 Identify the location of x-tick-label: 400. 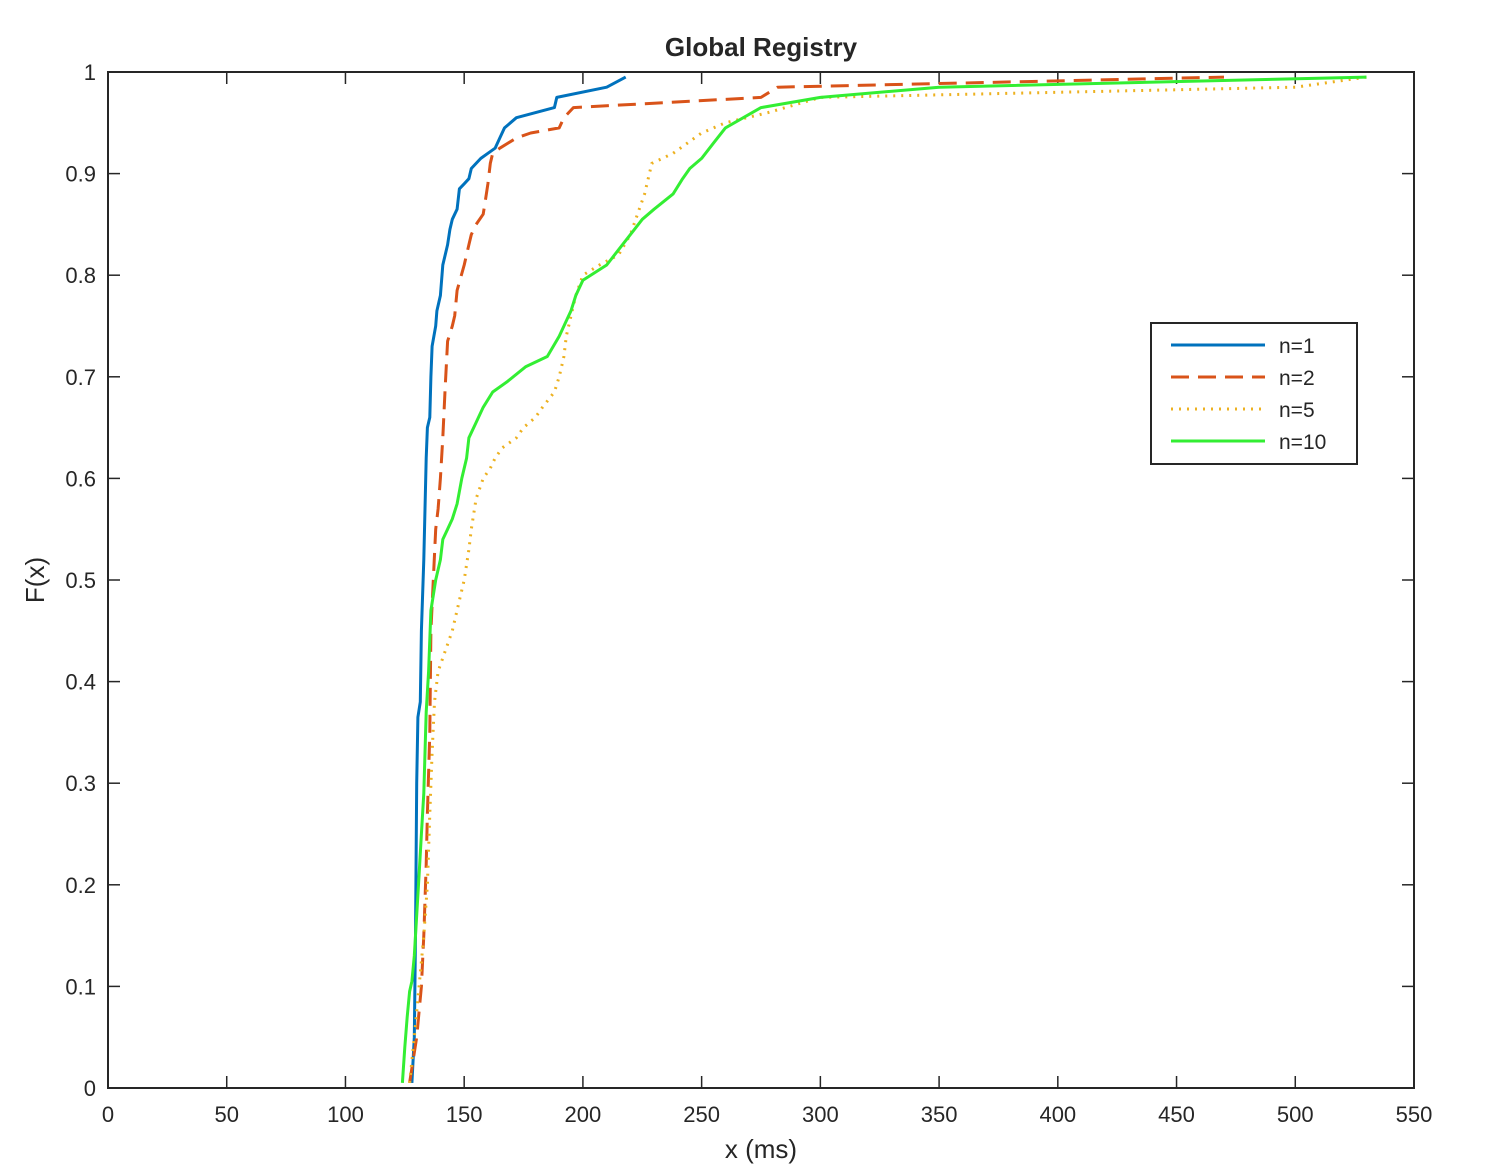
(1057, 1114).